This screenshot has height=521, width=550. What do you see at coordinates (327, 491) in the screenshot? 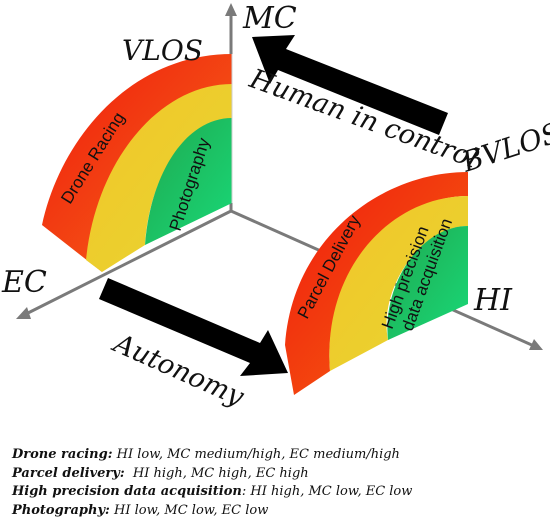
I see `legend-text: : HI high, MC low, EC low` at bounding box center [327, 491].